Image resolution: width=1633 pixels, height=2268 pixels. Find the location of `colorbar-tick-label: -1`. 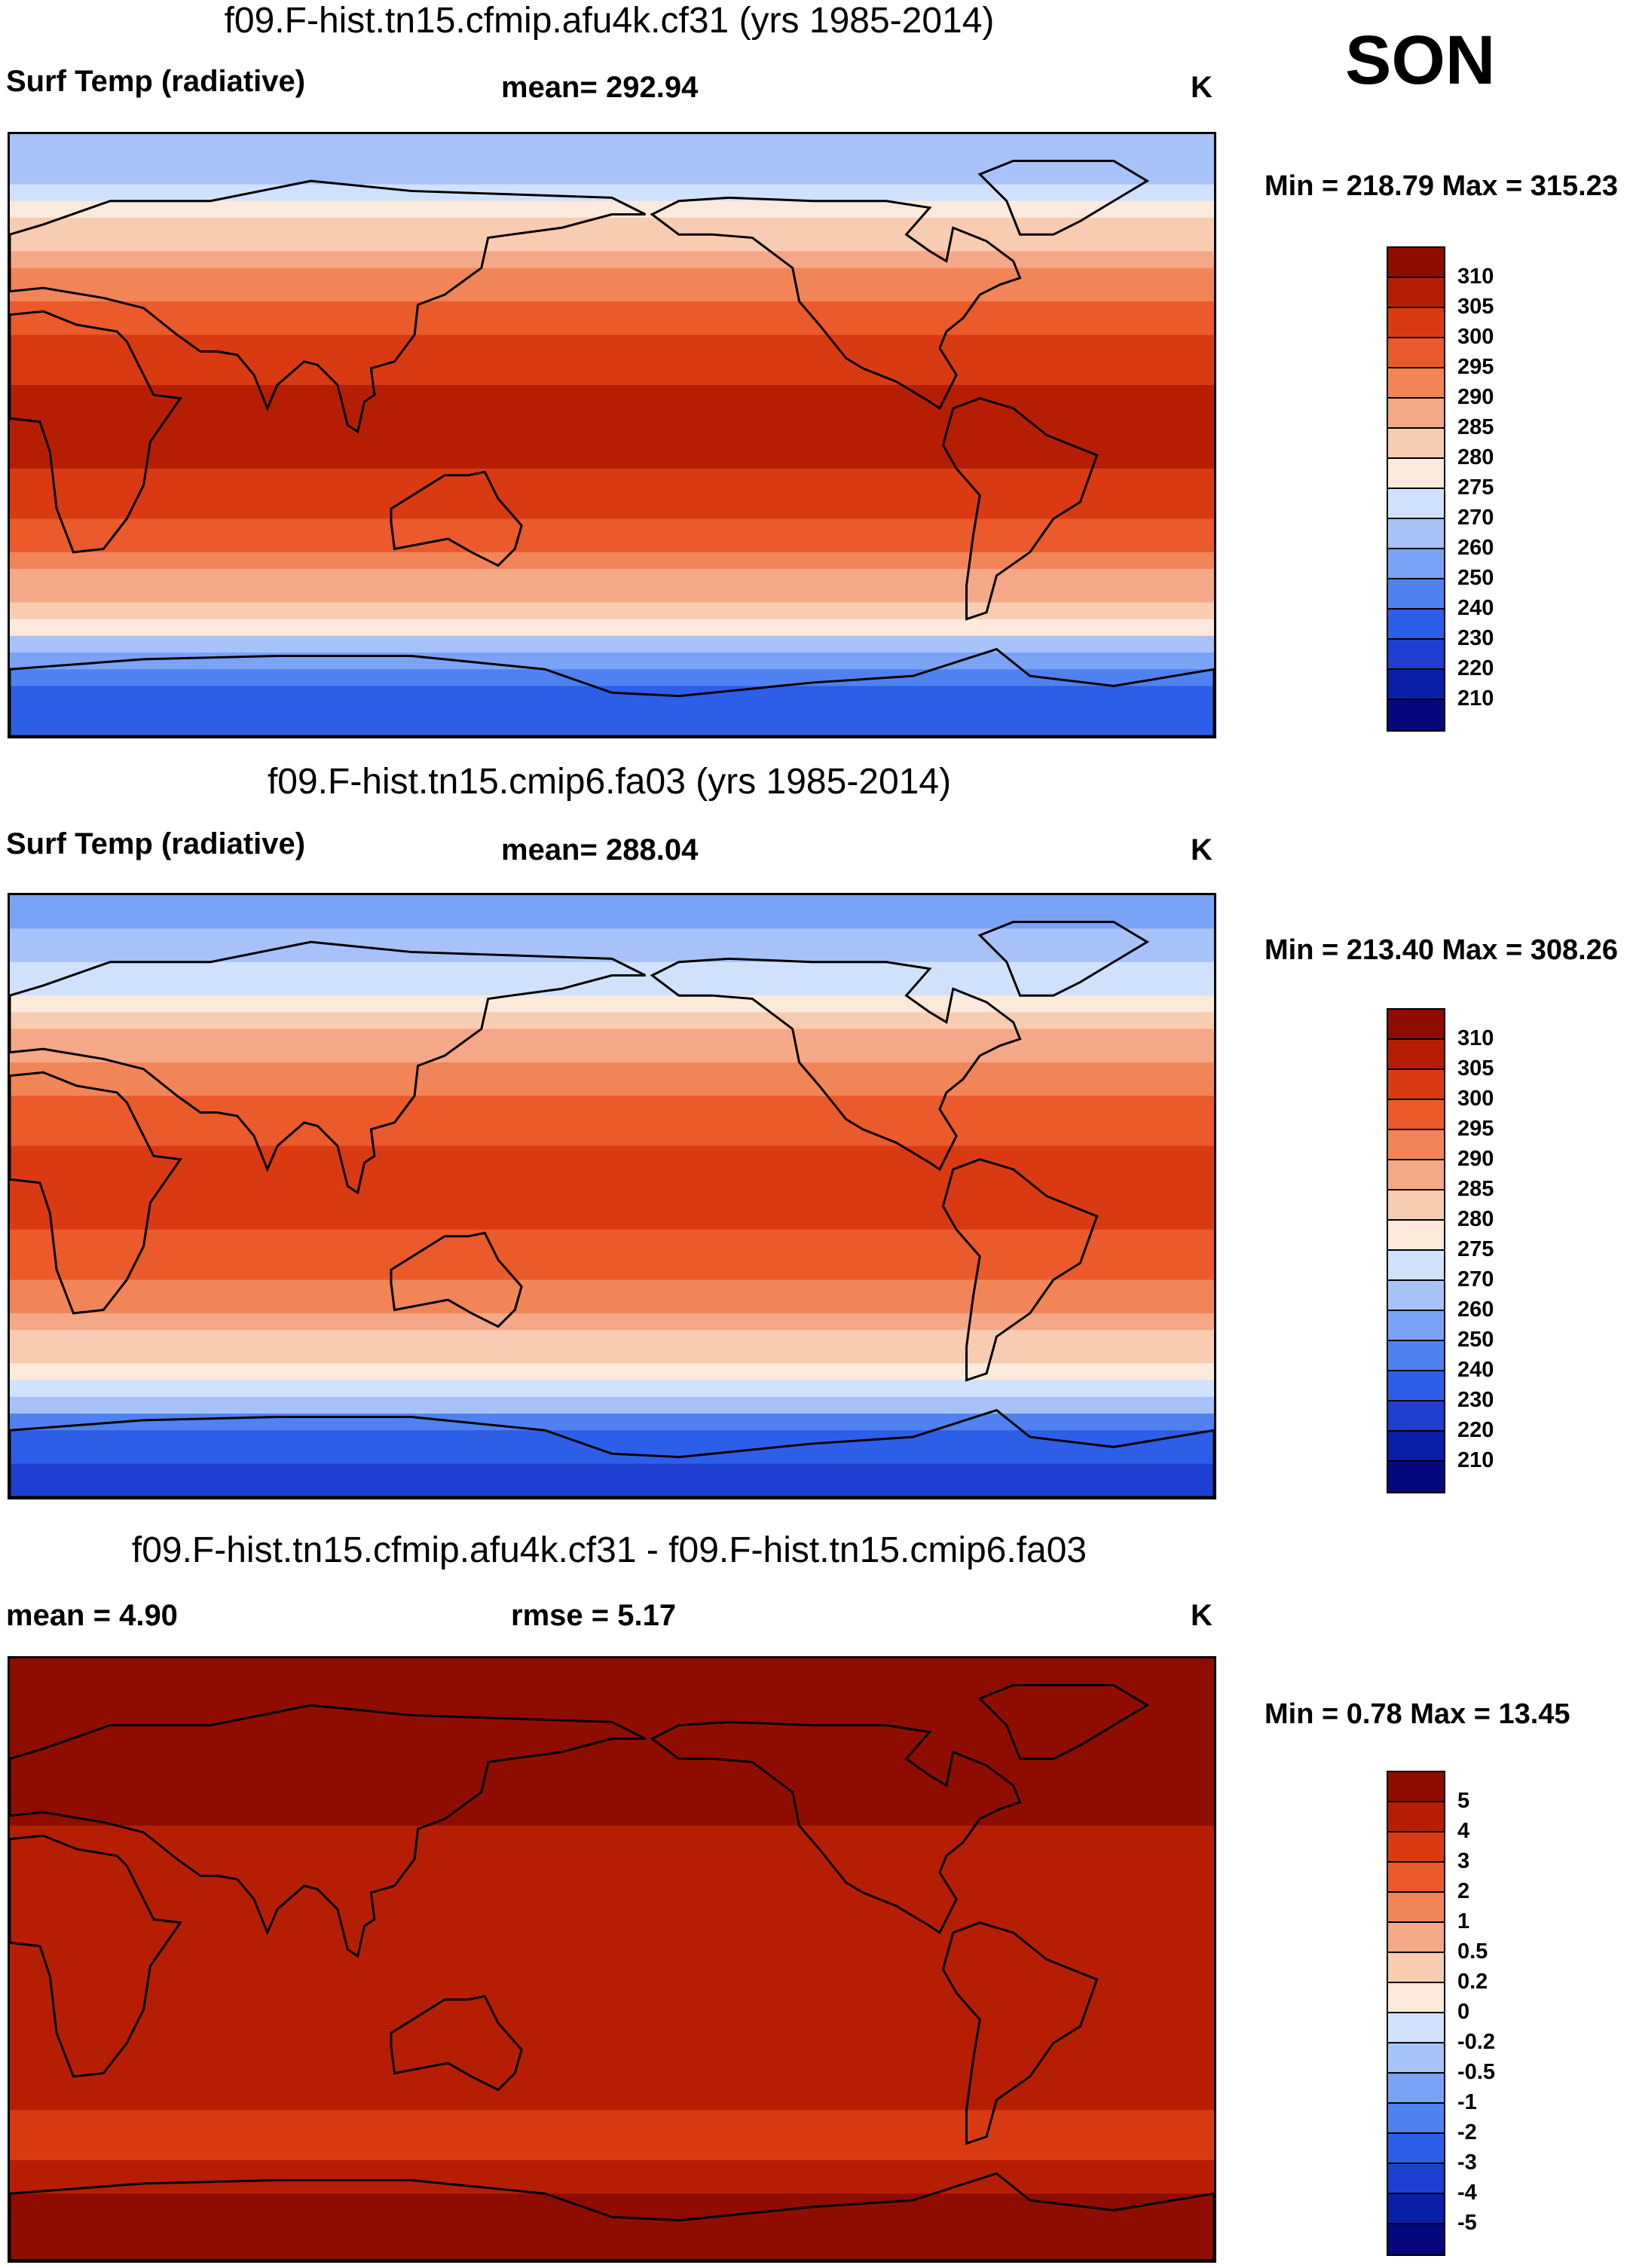

colorbar-tick-label: -1 is located at coordinates (1467, 2102).